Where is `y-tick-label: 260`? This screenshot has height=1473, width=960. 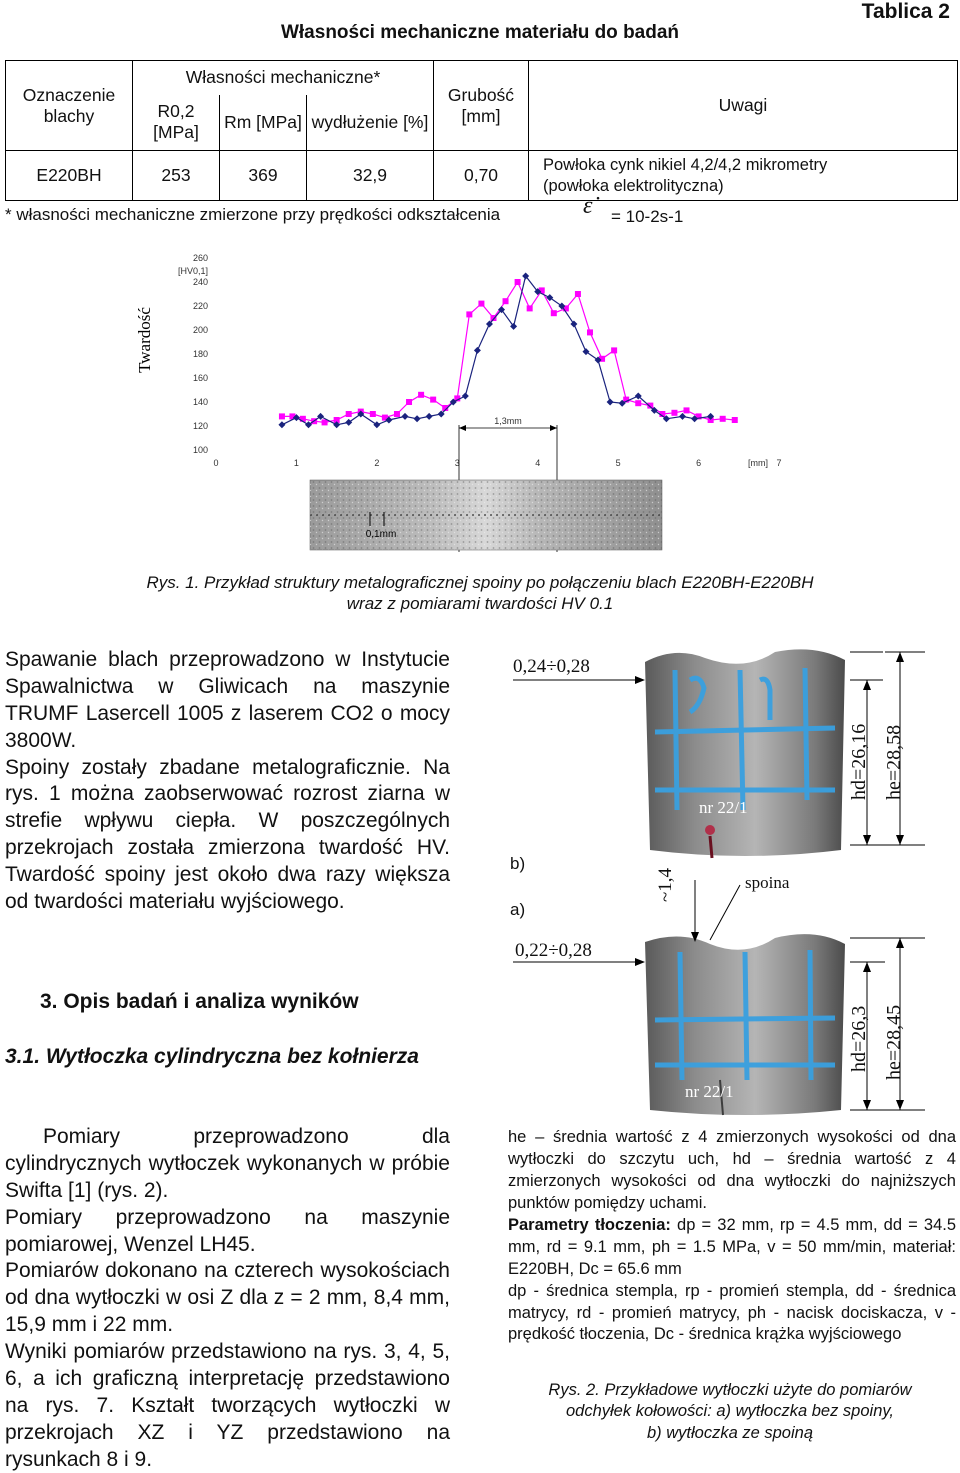 y-tick-label: 260 is located at coordinates (200, 258).